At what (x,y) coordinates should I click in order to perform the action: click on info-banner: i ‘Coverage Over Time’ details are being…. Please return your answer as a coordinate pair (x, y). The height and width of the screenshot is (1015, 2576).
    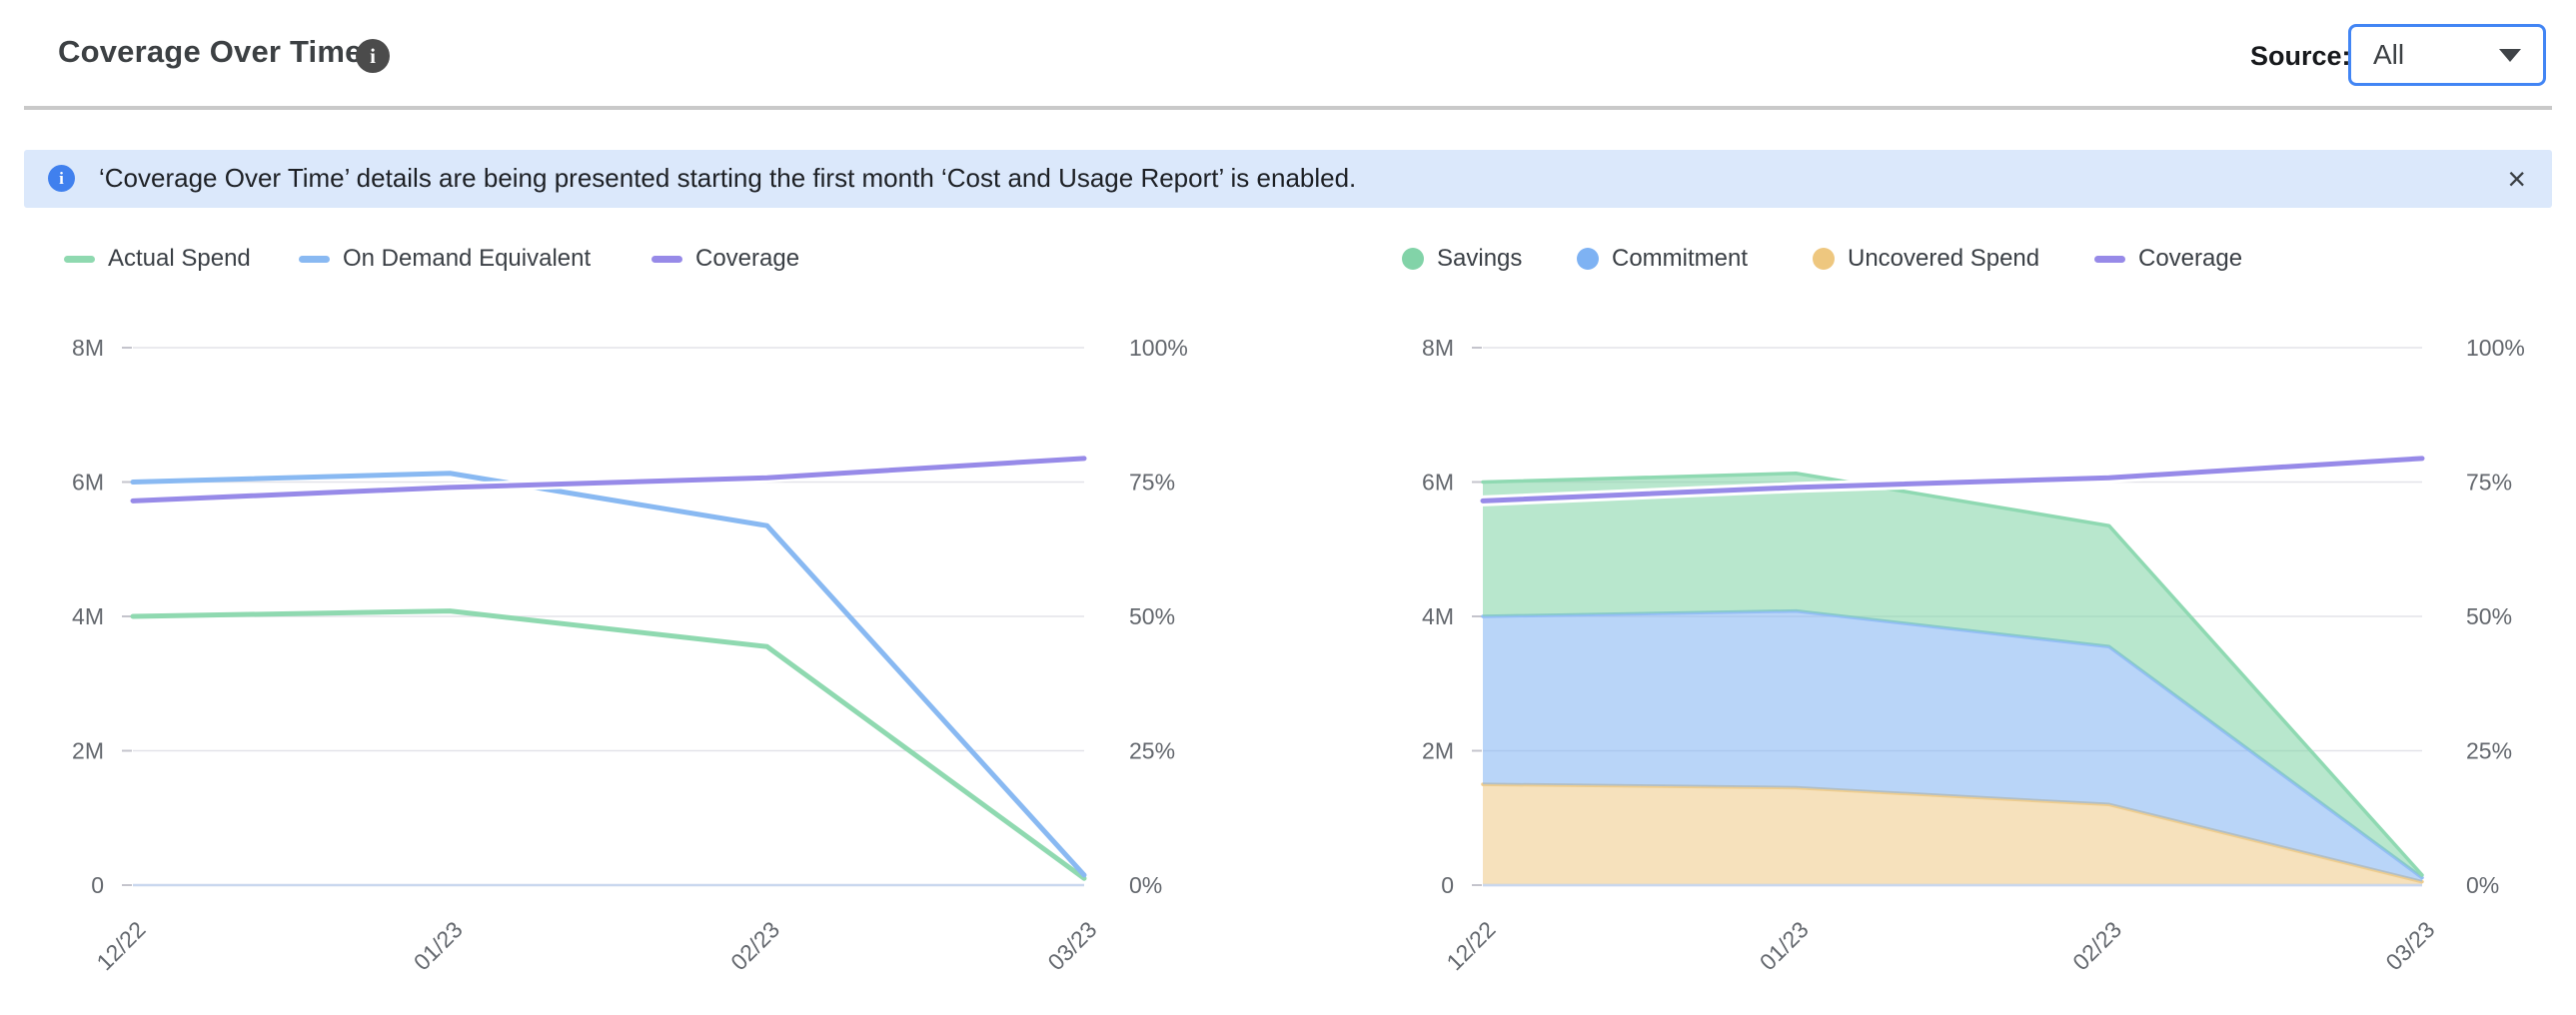
    Looking at the image, I should click on (1288, 179).